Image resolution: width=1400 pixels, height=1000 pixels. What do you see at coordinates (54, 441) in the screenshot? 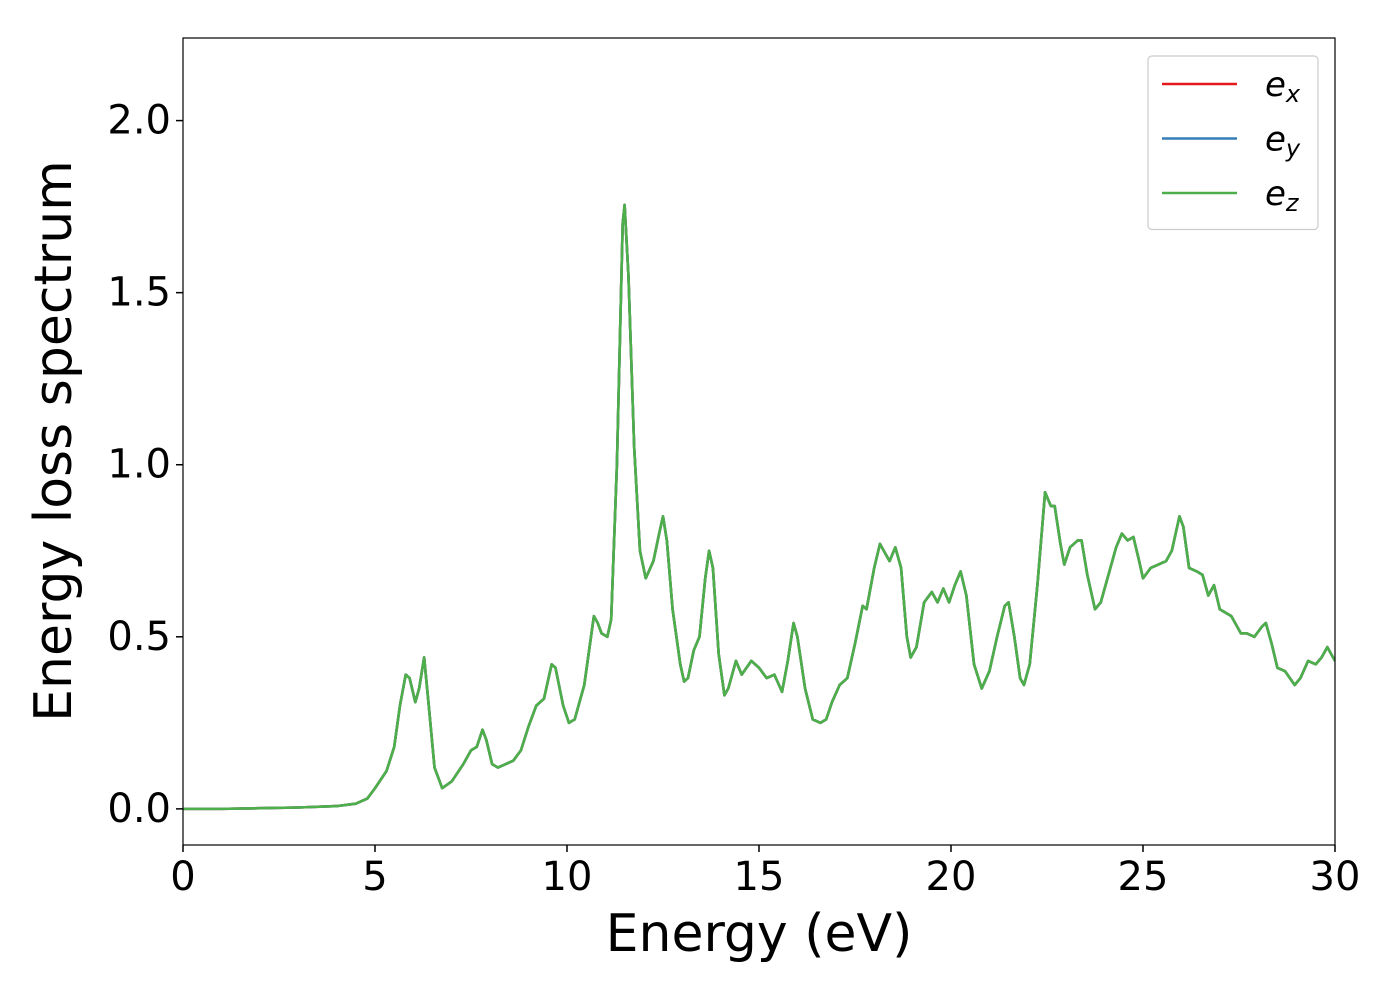
I see `y-axis-label: Energy loss spectrum` at bounding box center [54, 441].